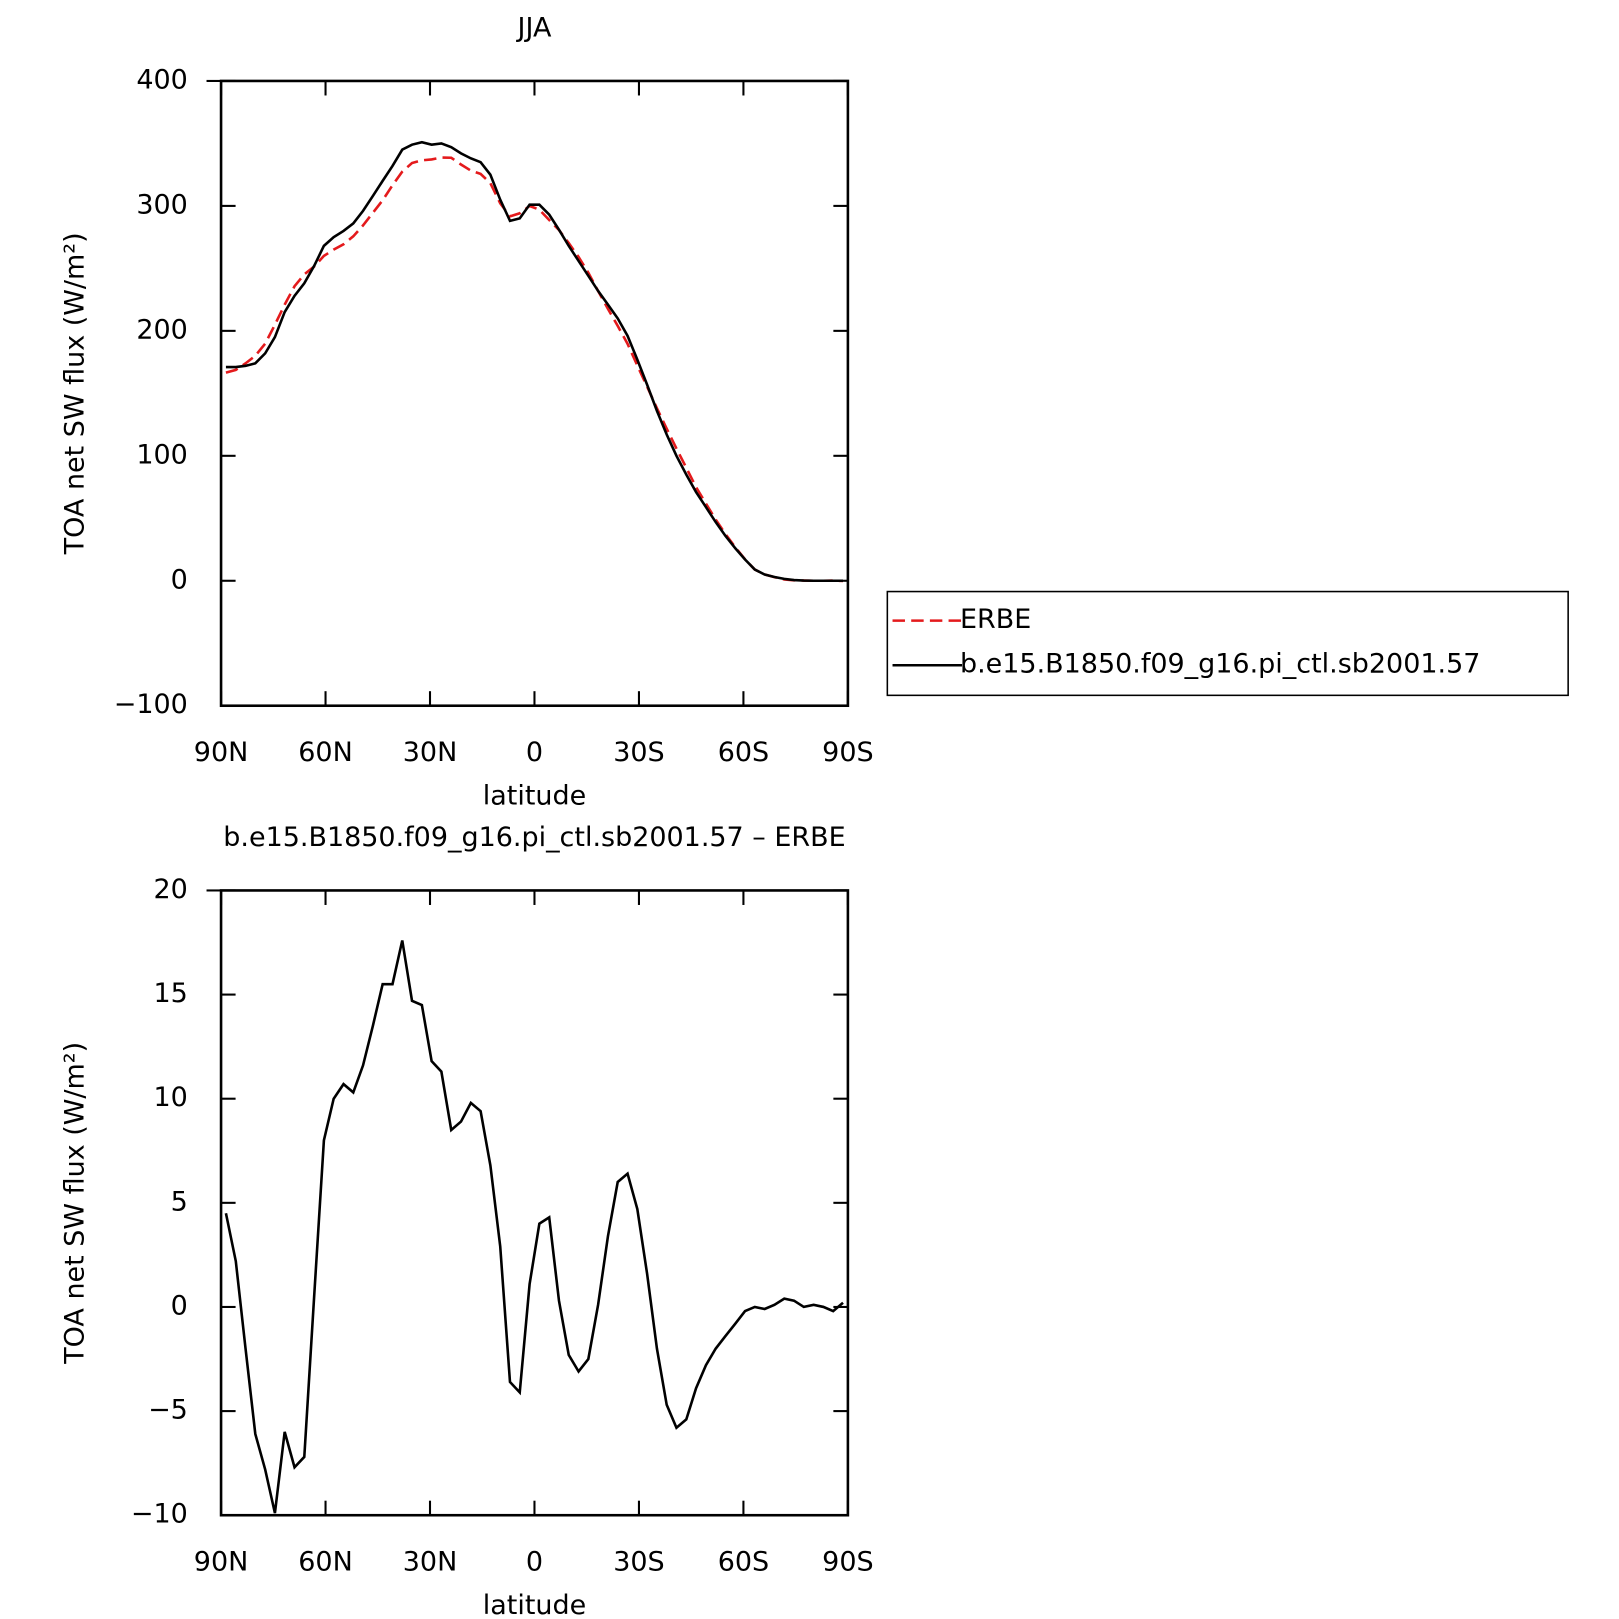 The width and height of the screenshot is (1619, 1619). Describe the element at coordinates (1227, 643) in the screenshot. I see `legend-box` at that location.